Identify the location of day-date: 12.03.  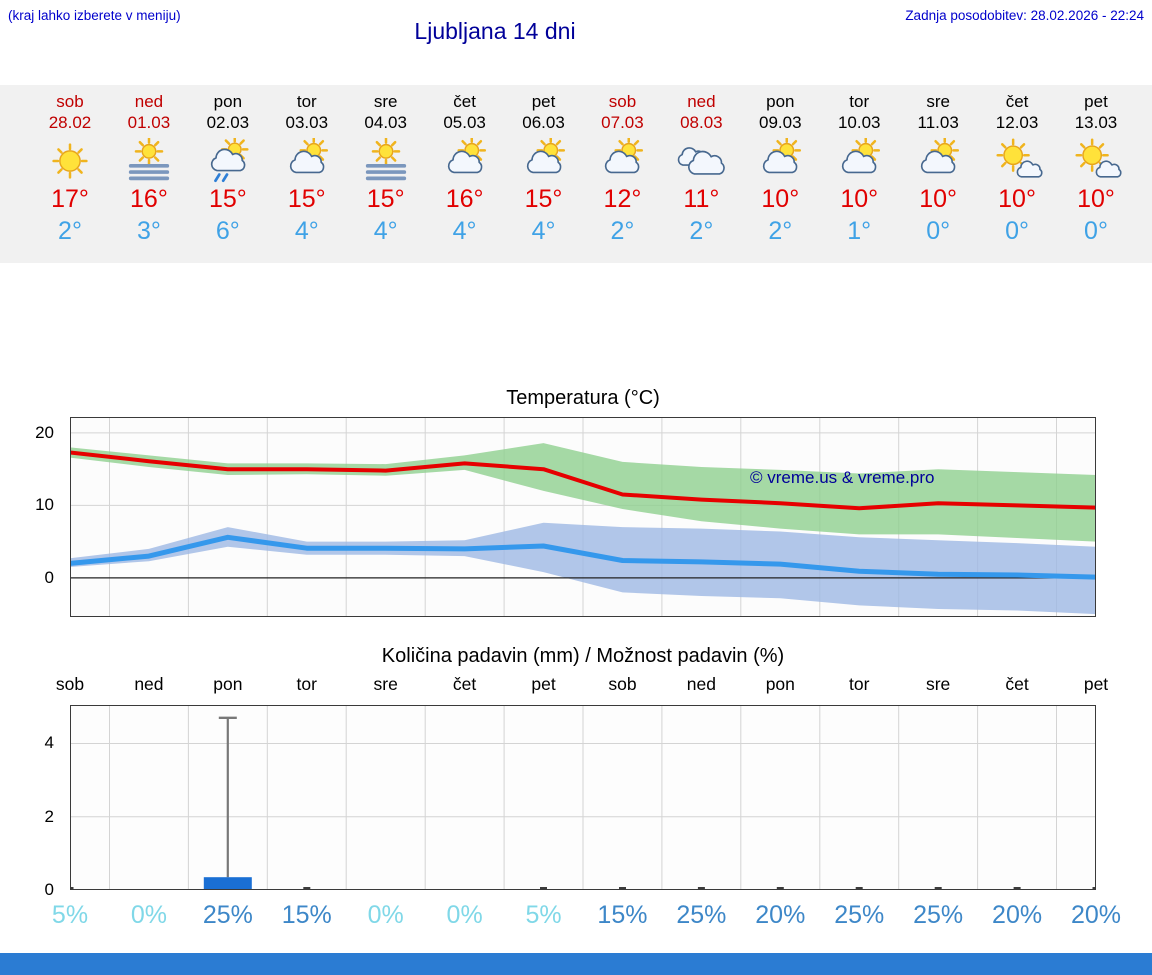
(1017, 122).